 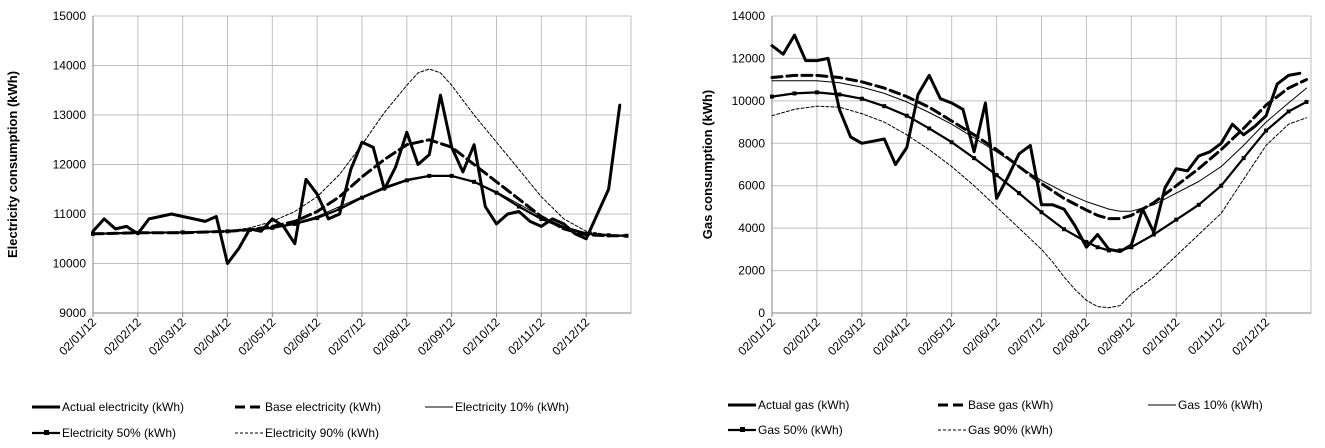 I want to click on y-axis-title: Electricity consumption (kWh), so click(x=12, y=164).